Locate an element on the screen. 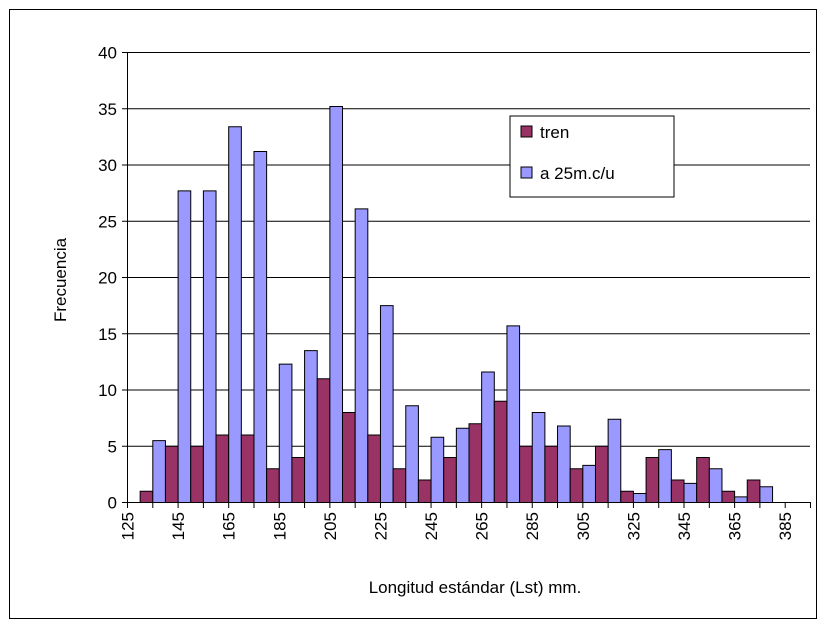 This screenshot has height=622, width=827. x-tick-label: 125 is located at coordinates (128, 526).